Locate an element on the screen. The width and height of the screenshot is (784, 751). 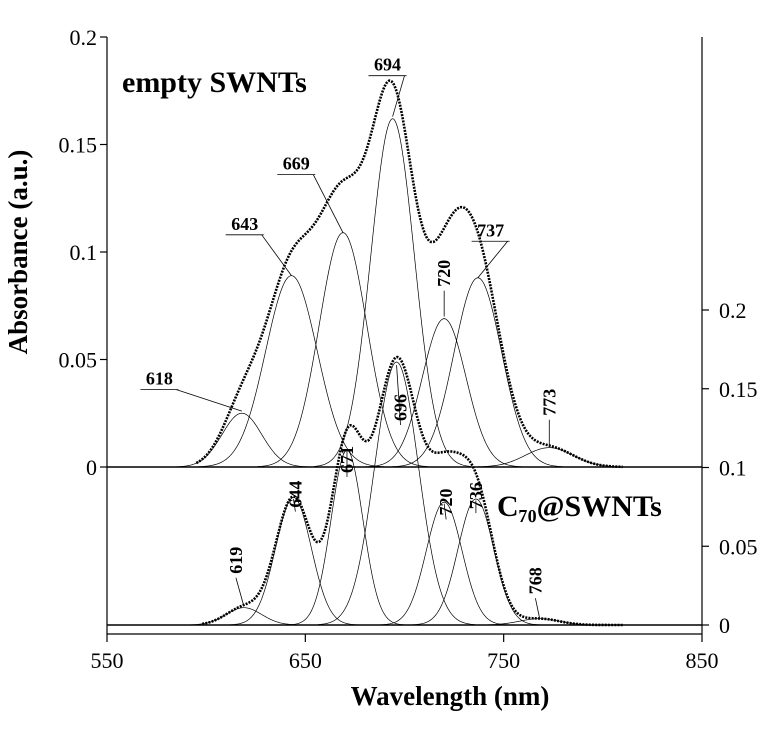
x-axis-title: Wavelength (nm) is located at coordinates (450, 696).